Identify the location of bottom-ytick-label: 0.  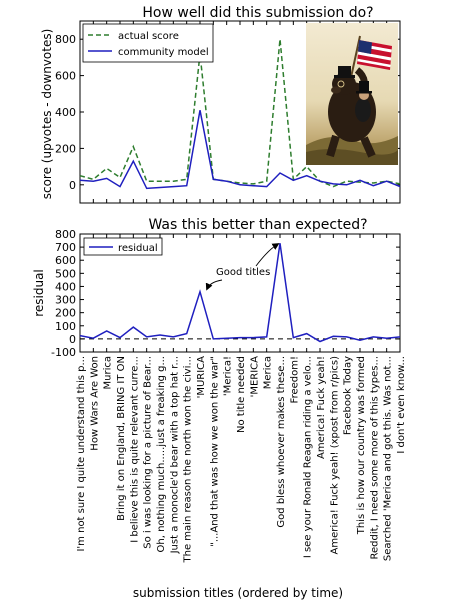
(72, 339).